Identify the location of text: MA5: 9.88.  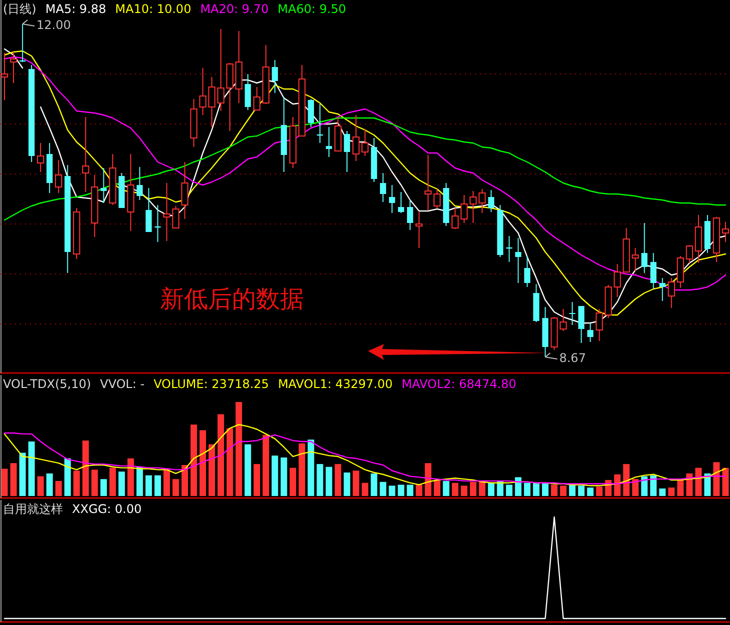
(75, 9).